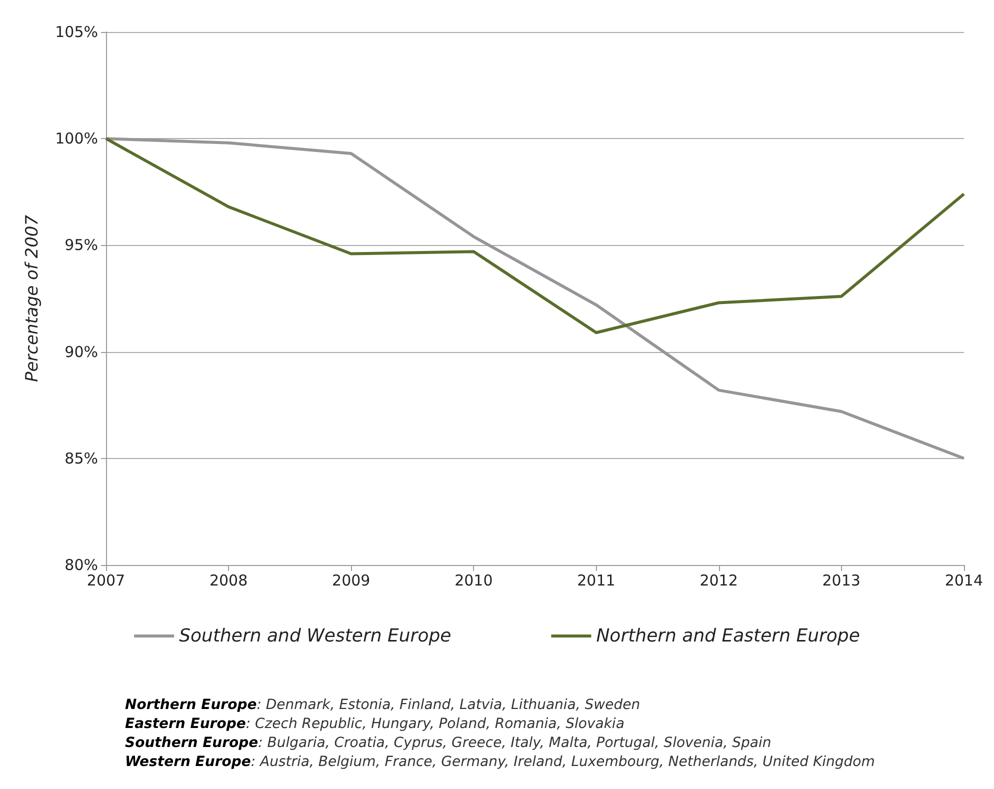  Describe the element at coordinates (351, 581) in the screenshot. I see `x-tick-label: 2009` at that location.